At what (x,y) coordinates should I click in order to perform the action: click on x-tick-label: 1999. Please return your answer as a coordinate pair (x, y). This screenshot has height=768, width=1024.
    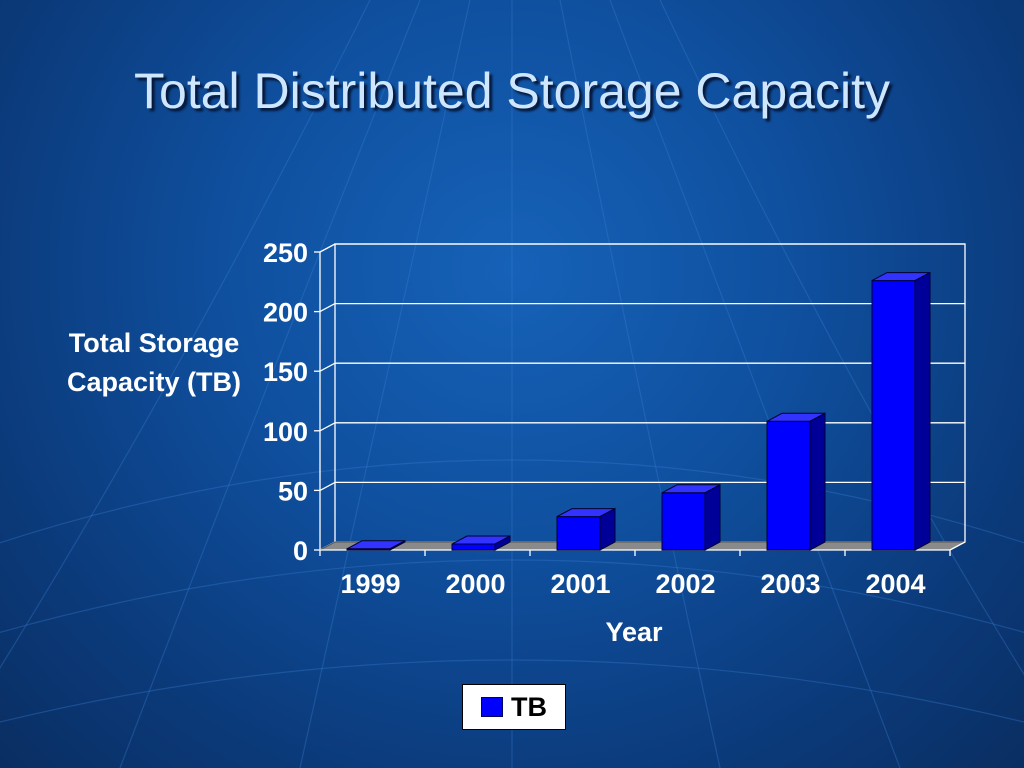
    Looking at the image, I should click on (370, 584).